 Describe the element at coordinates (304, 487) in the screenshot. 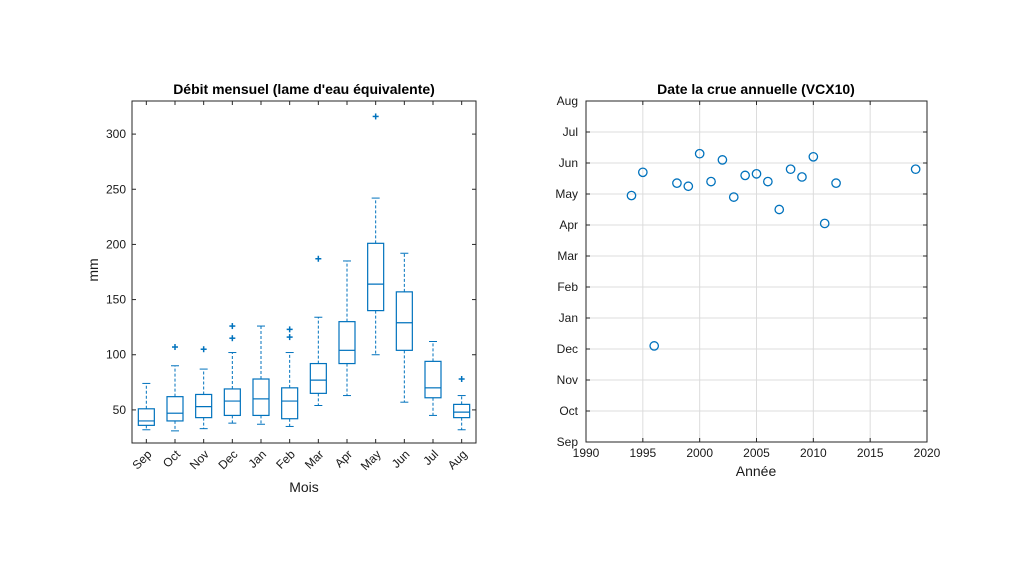

I see `boxplot-xlabel: Mois` at that location.